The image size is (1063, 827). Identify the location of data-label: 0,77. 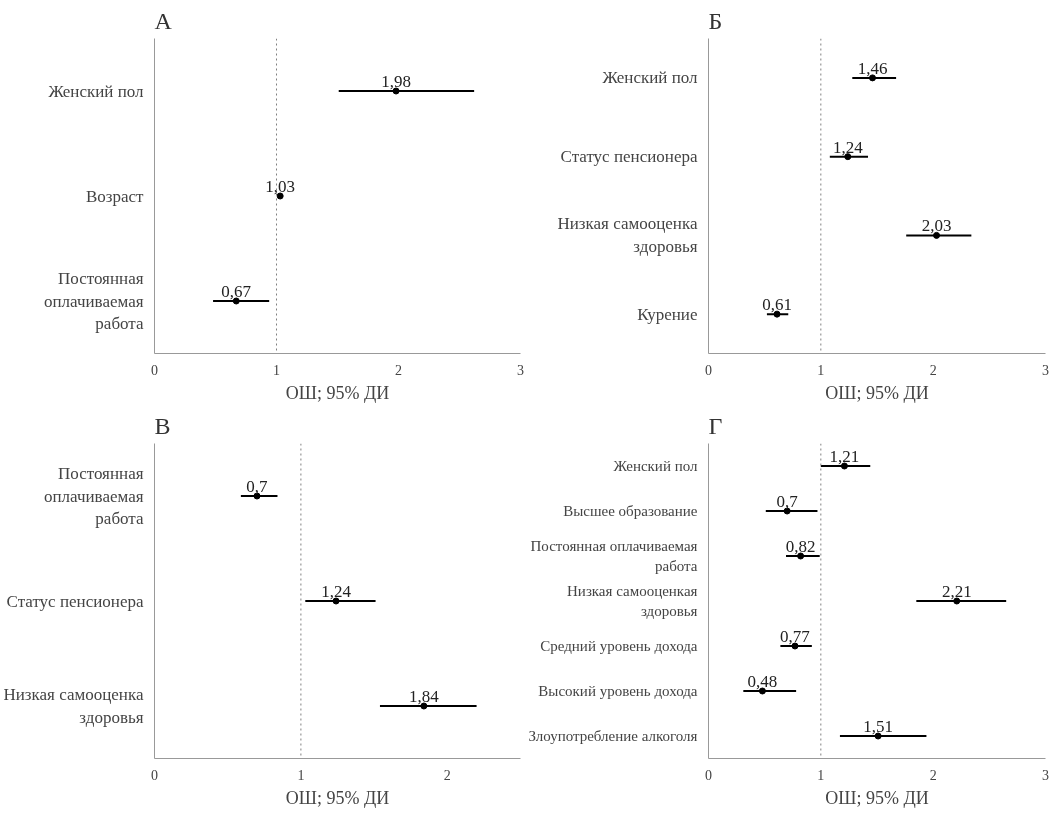
(795, 636).